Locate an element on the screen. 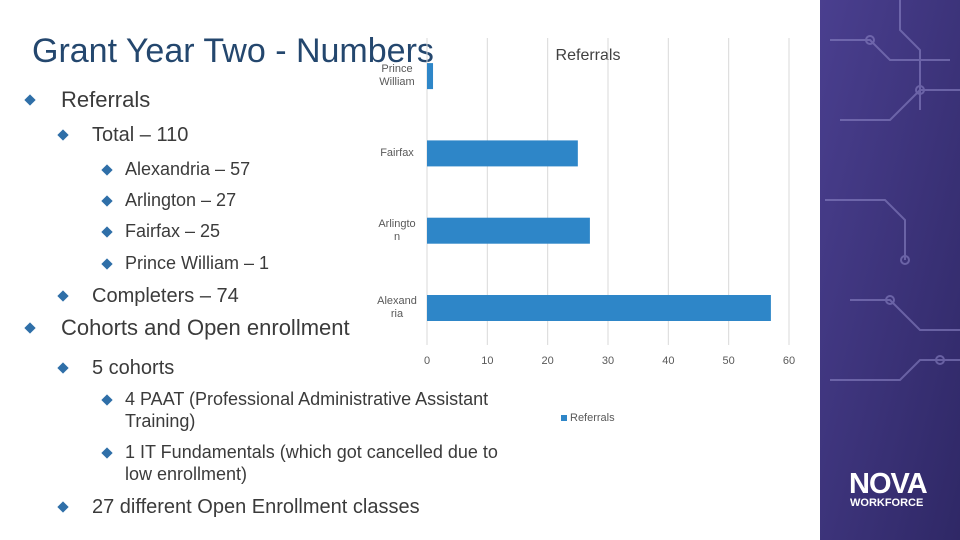 The width and height of the screenshot is (960, 540). bullet-text: Total – 110 is located at coordinates (140, 135).